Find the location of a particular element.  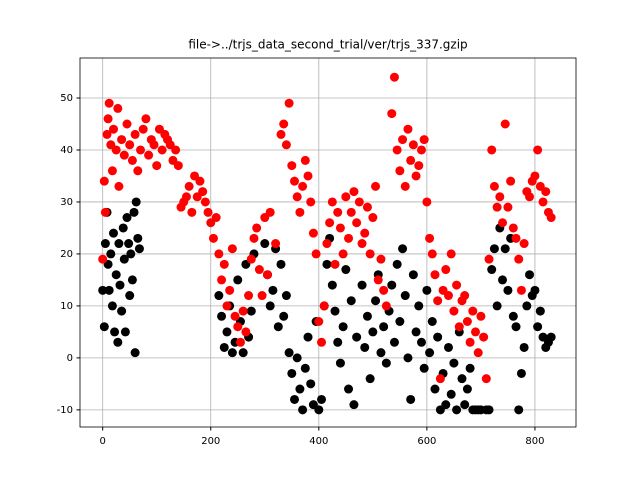

x-tick-label: 200 is located at coordinates (210, 441).